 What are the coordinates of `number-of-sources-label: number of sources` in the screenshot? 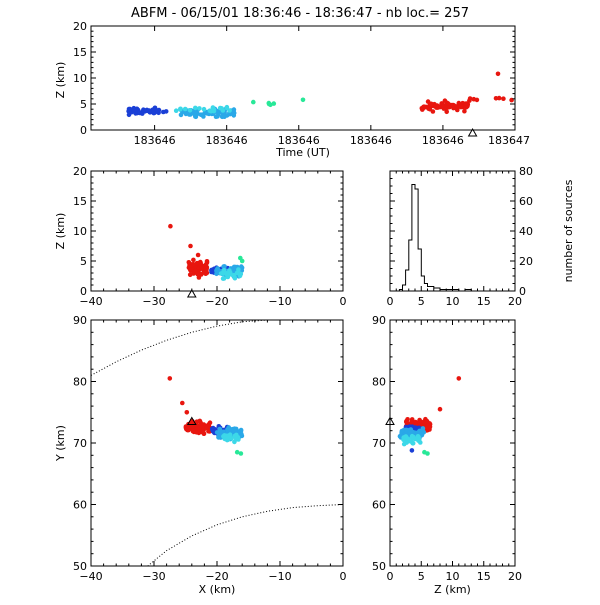 It's located at (568, 230).